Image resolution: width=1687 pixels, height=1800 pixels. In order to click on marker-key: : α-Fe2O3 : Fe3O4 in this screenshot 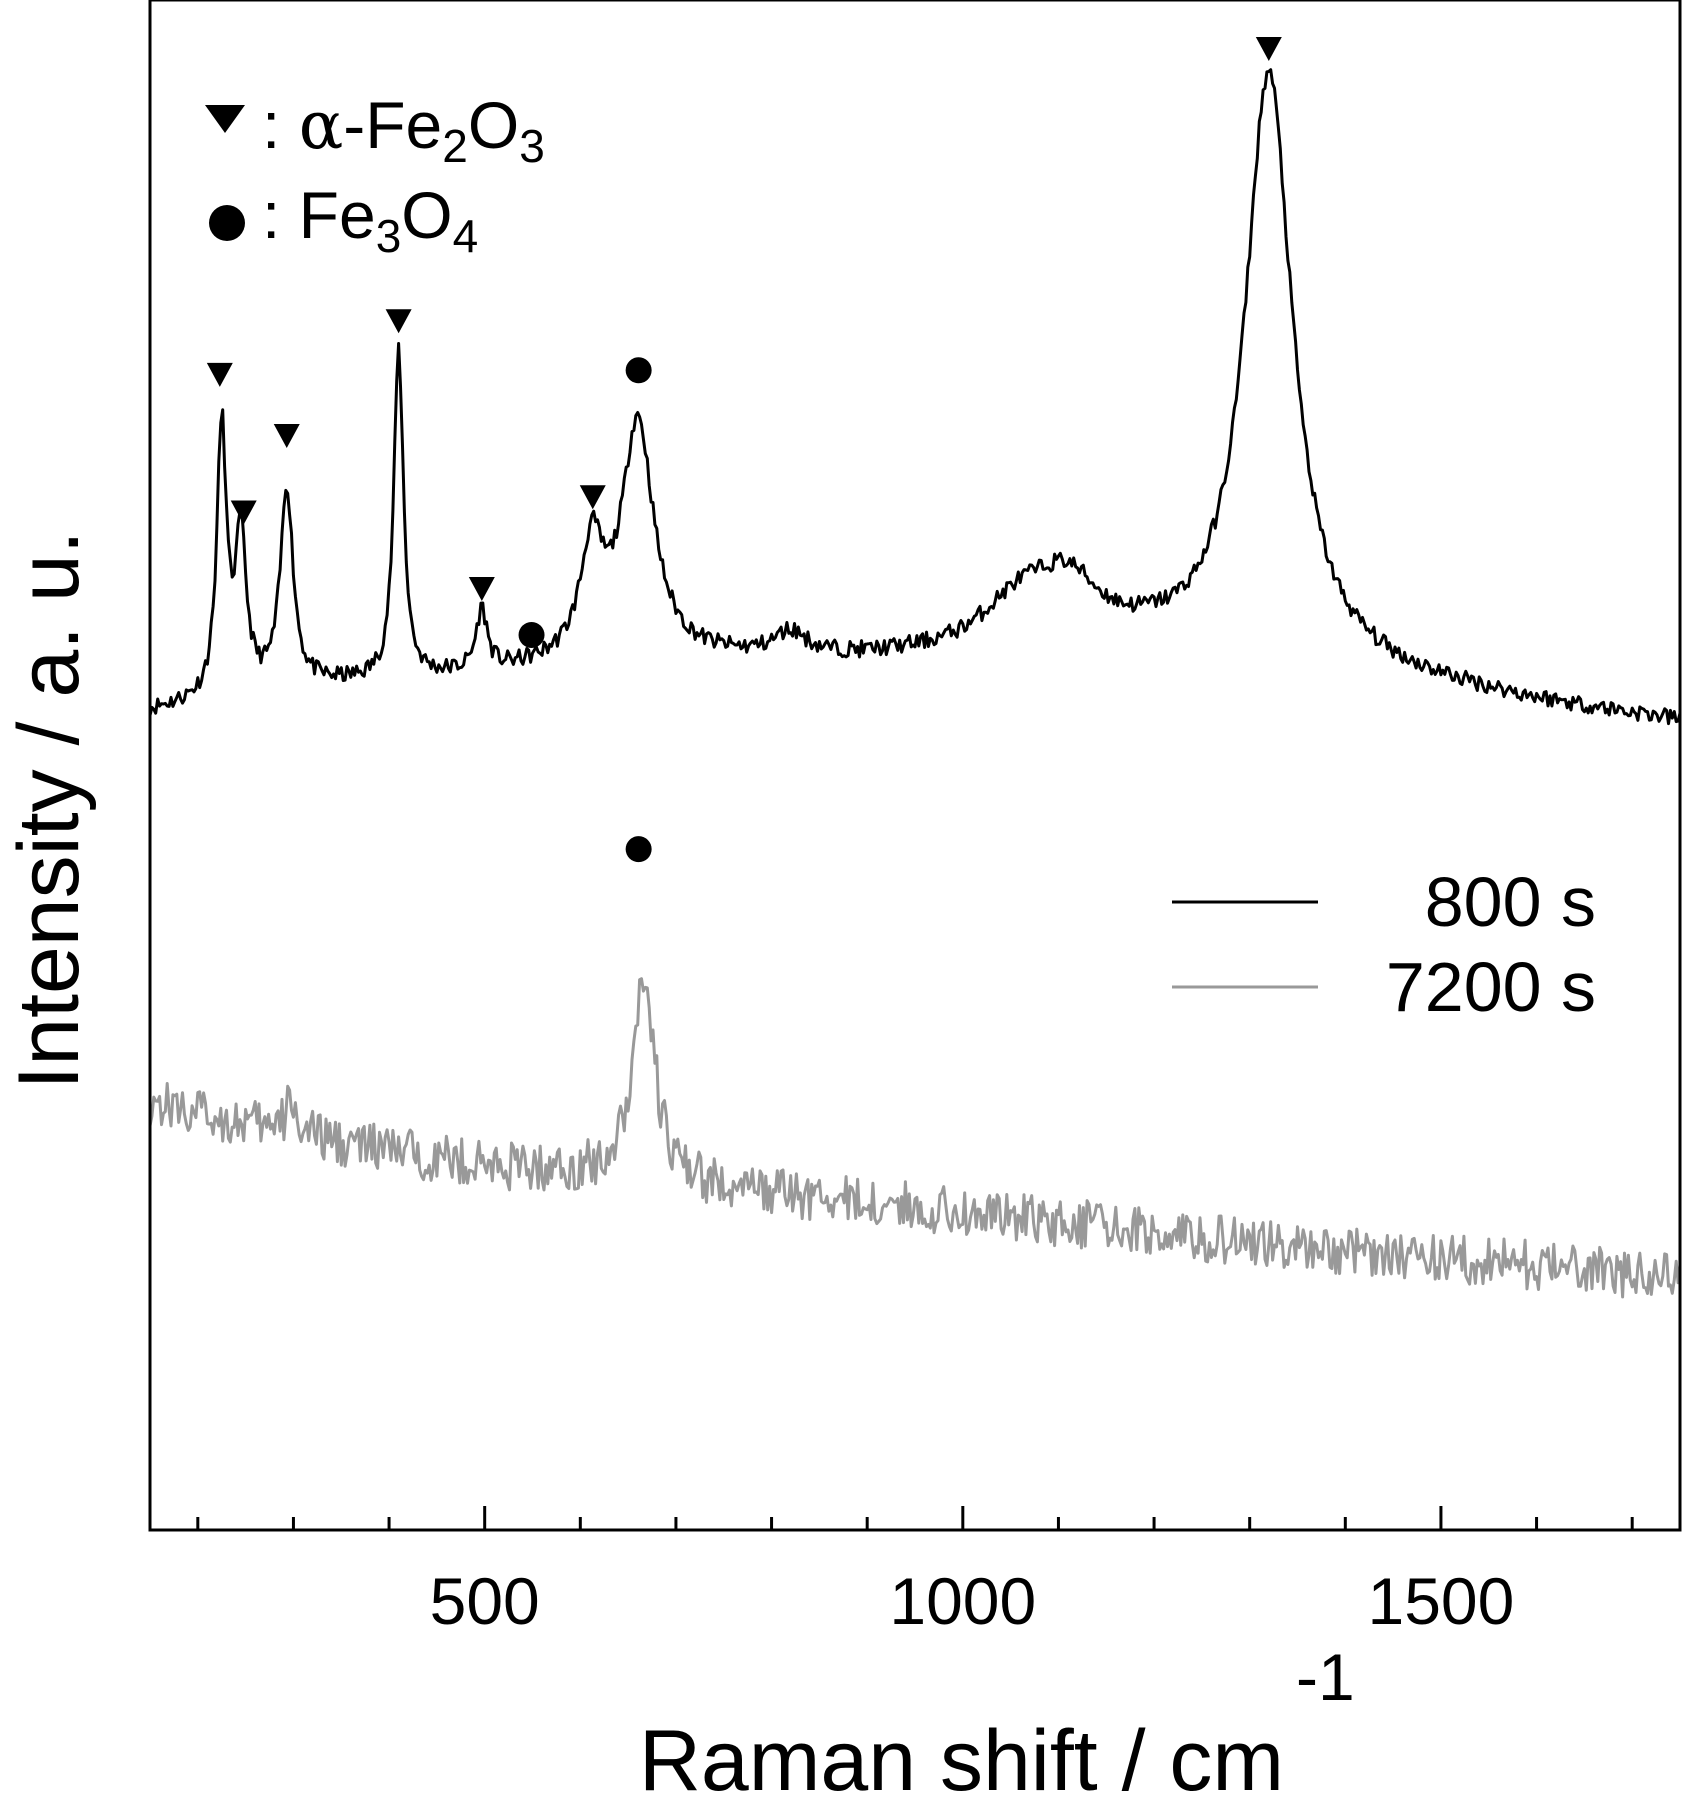, I will do `click(375, 174)`.